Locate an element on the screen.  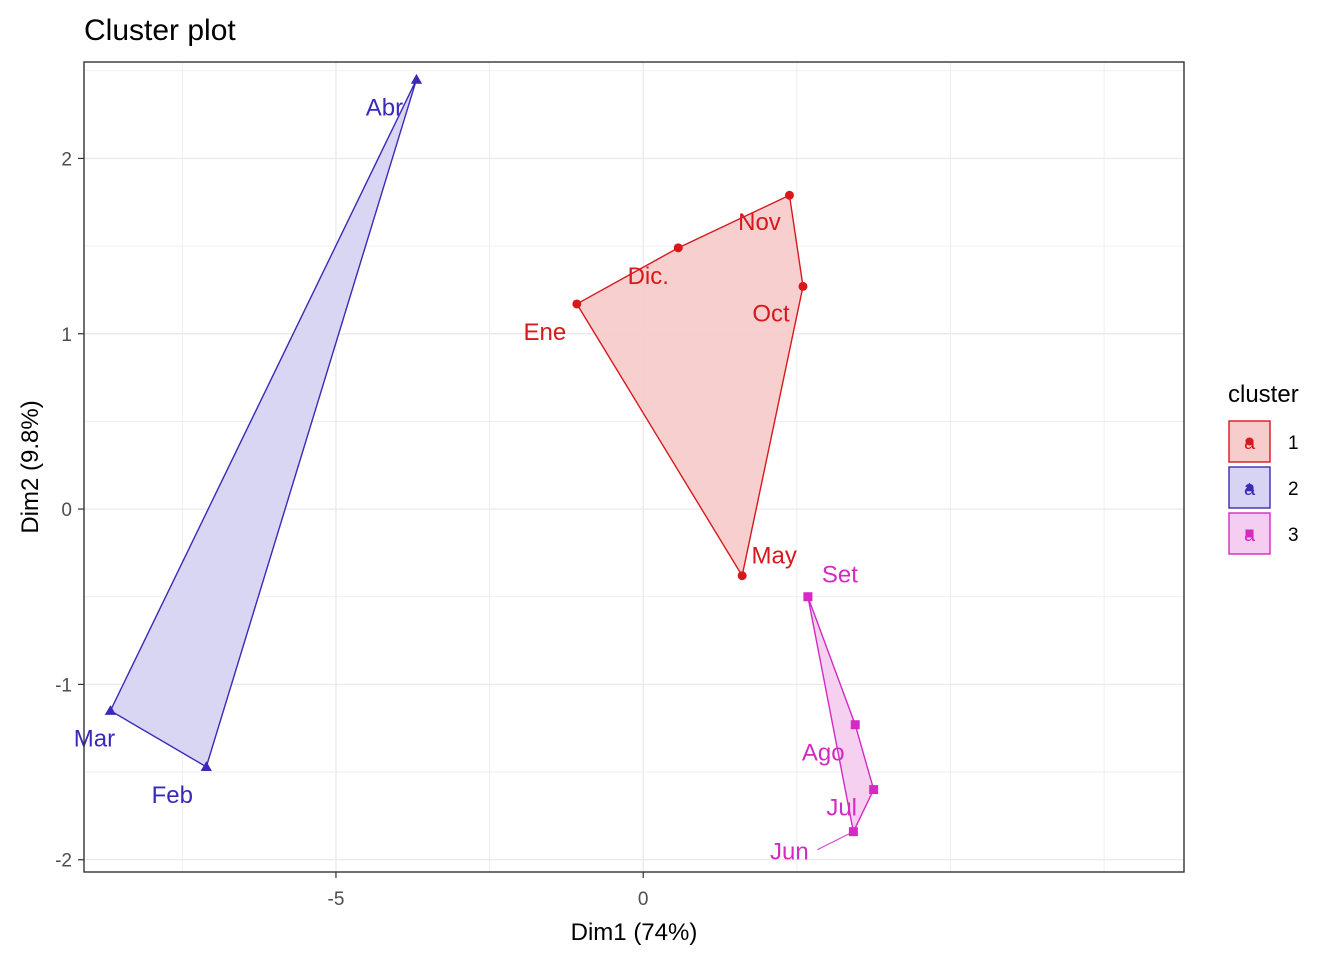
legend-label: 2 is located at coordinates (1293, 489).